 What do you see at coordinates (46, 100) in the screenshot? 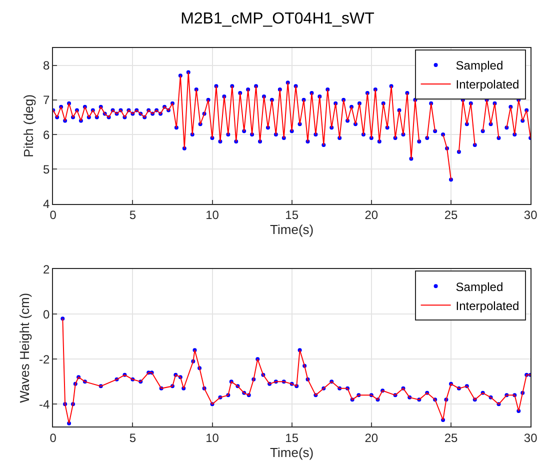
I see `y-tick-label: 7` at bounding box center [46, 100].